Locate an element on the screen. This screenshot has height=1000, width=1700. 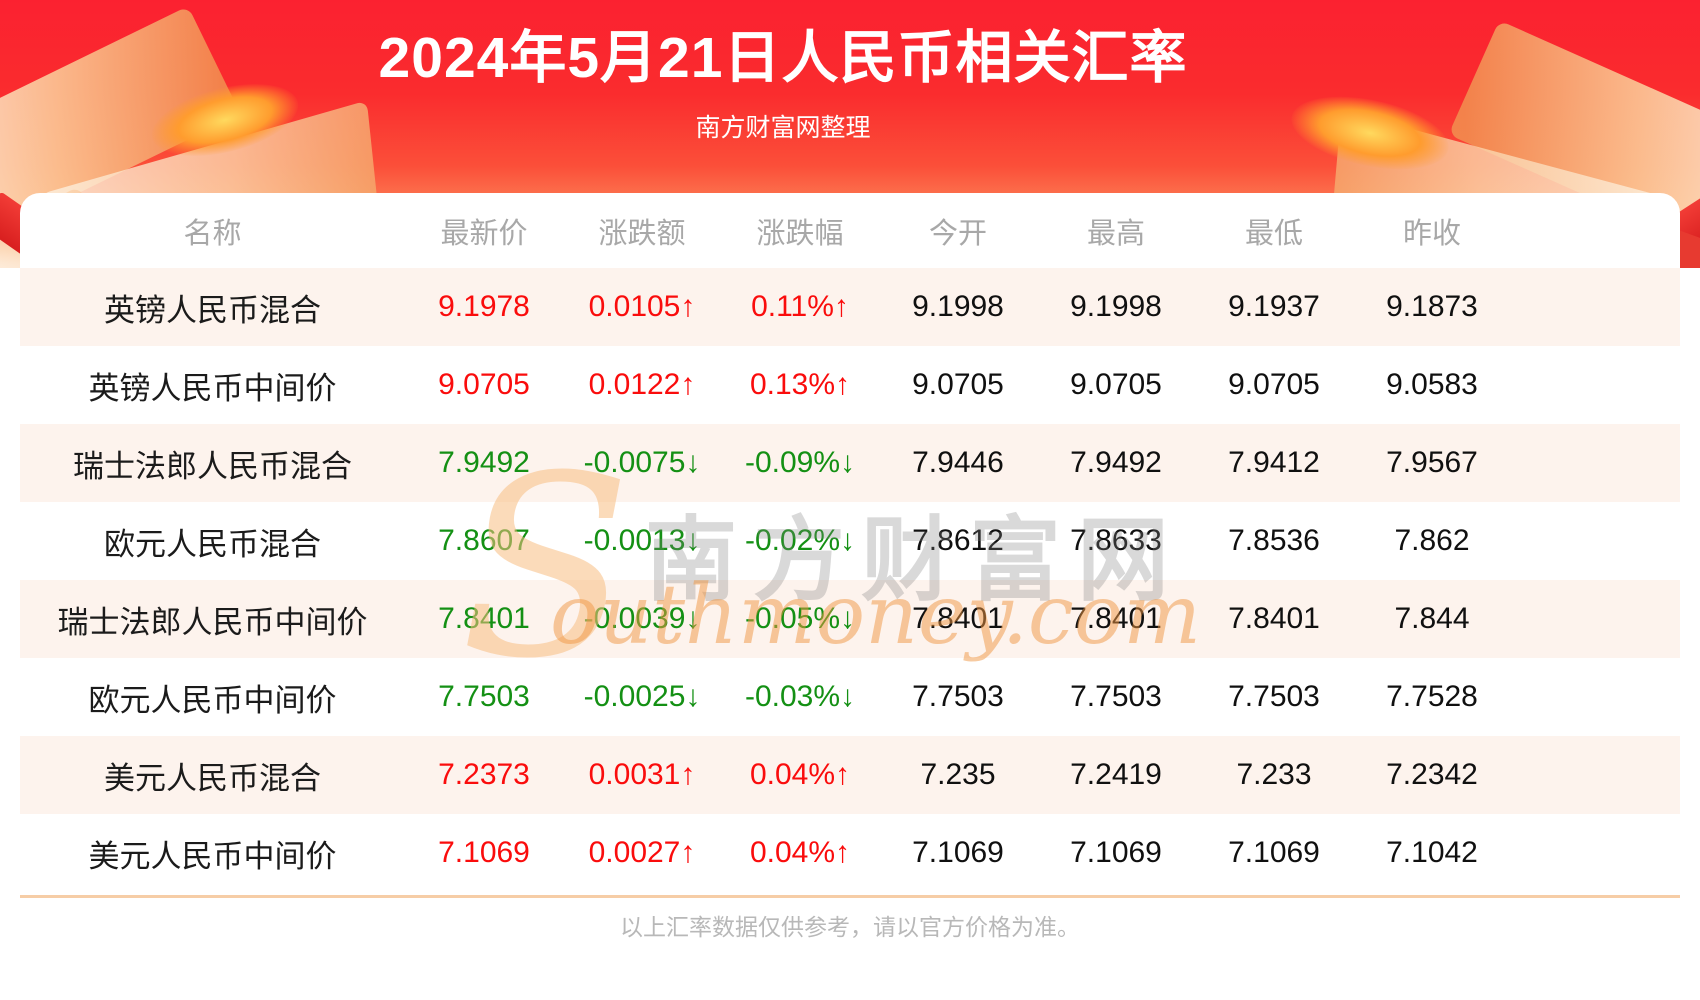
change-percent-cell: -0.05%↓ is located at coordinates (800, 618).